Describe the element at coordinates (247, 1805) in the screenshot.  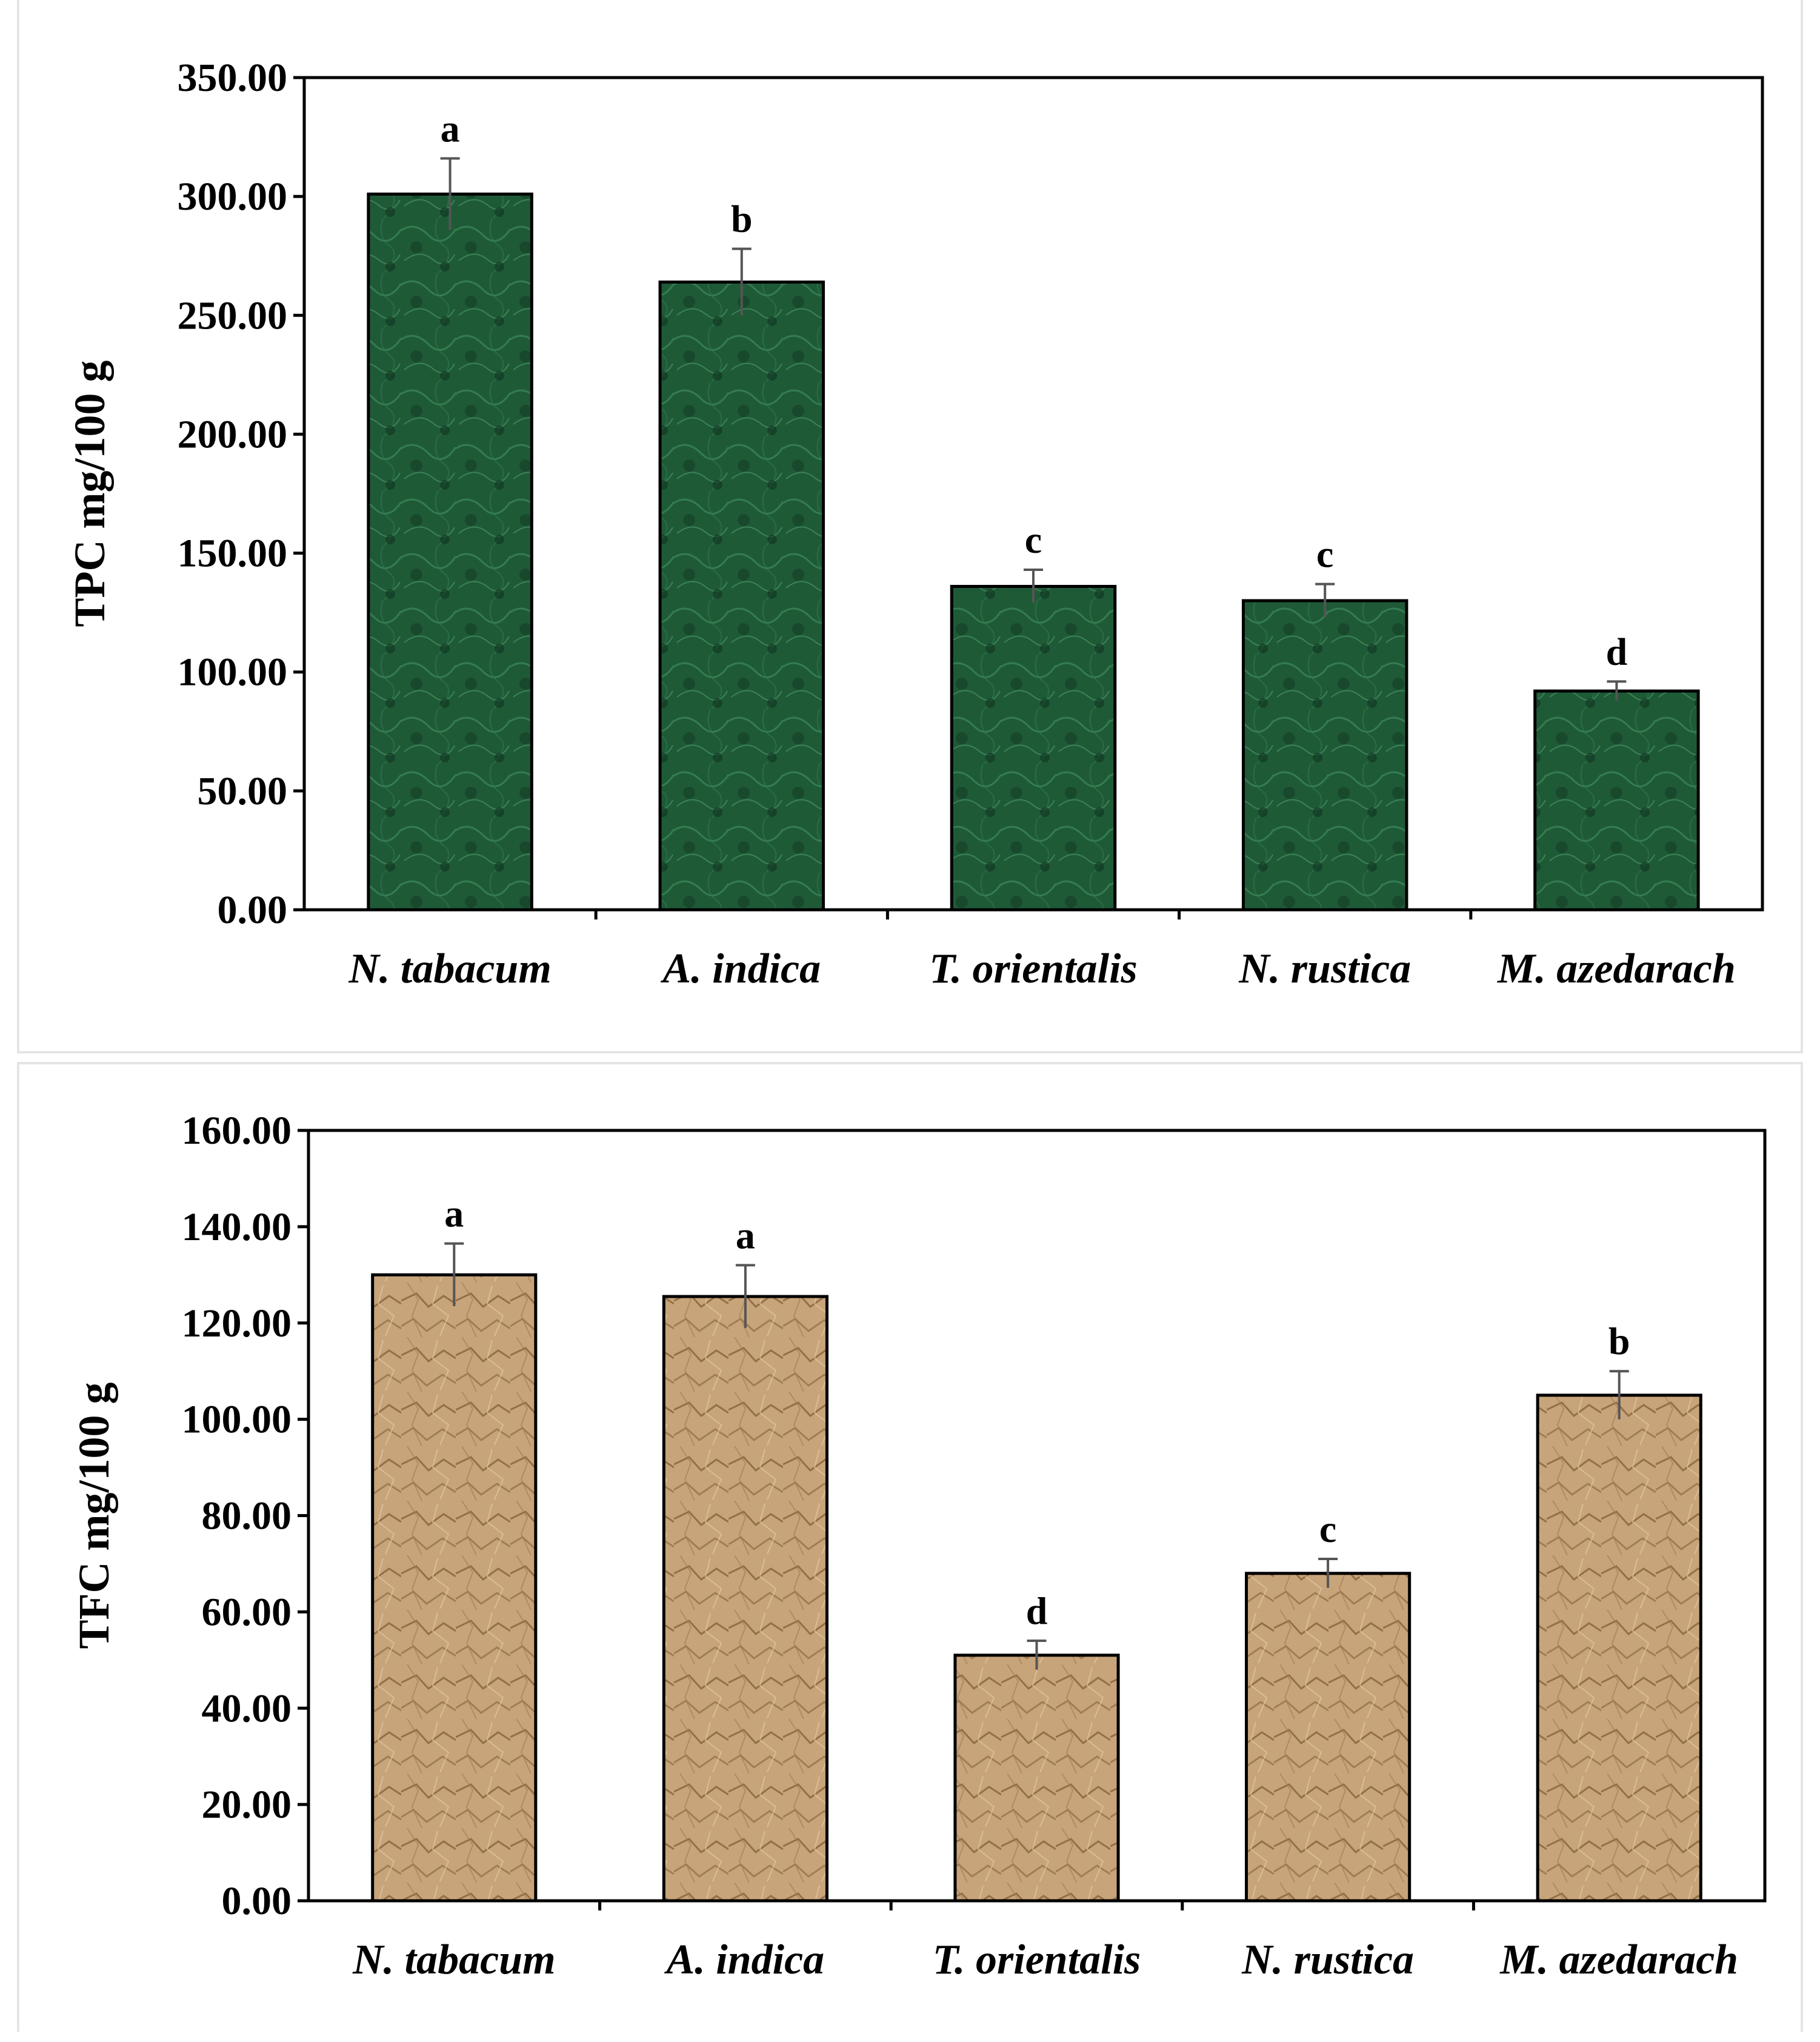
I see `y-tick-label: 20.00` at that location.